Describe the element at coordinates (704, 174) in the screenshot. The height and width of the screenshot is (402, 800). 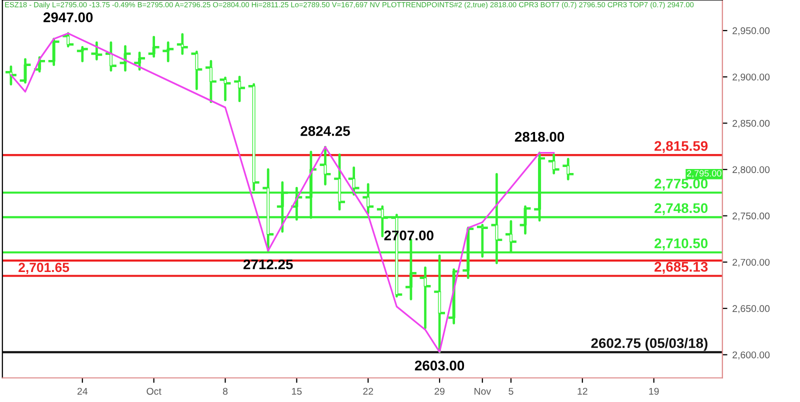
I see `annotation: 2,795.00` at that location.